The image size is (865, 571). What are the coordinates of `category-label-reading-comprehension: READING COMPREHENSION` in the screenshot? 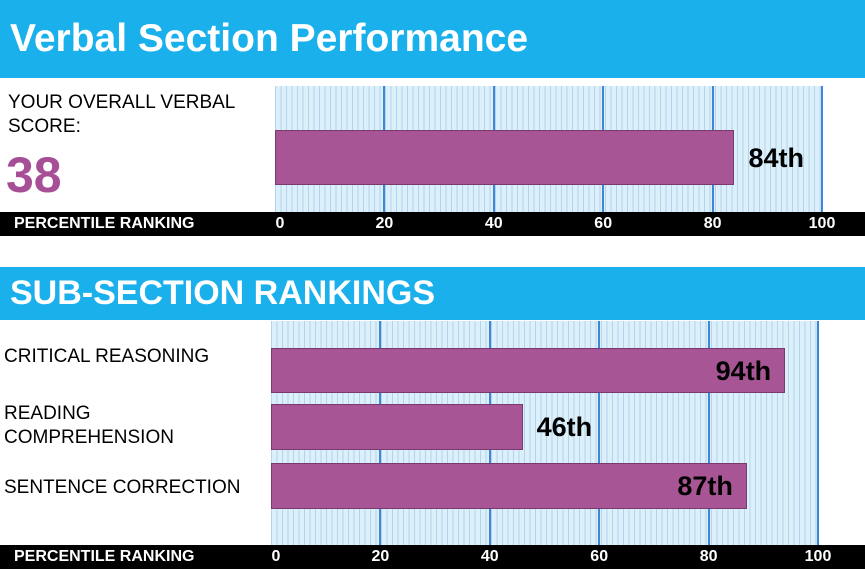 It's located at (89, 425).